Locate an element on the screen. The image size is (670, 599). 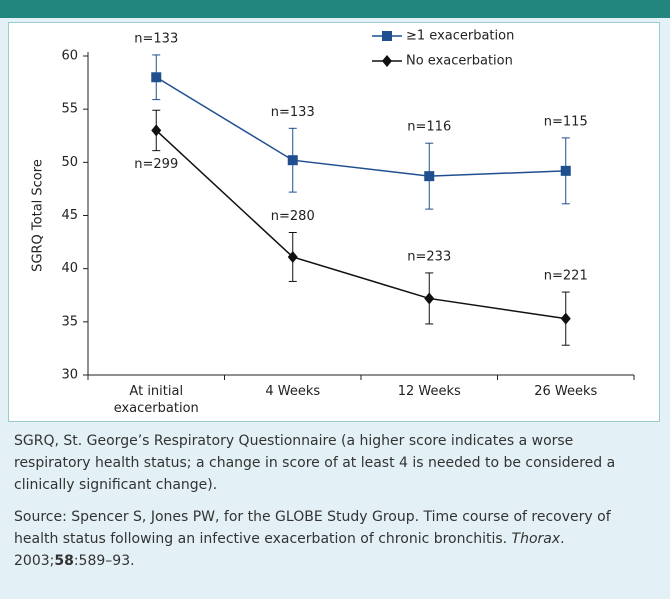
y-tick-label: 30 is located at coordinates (69, 375).